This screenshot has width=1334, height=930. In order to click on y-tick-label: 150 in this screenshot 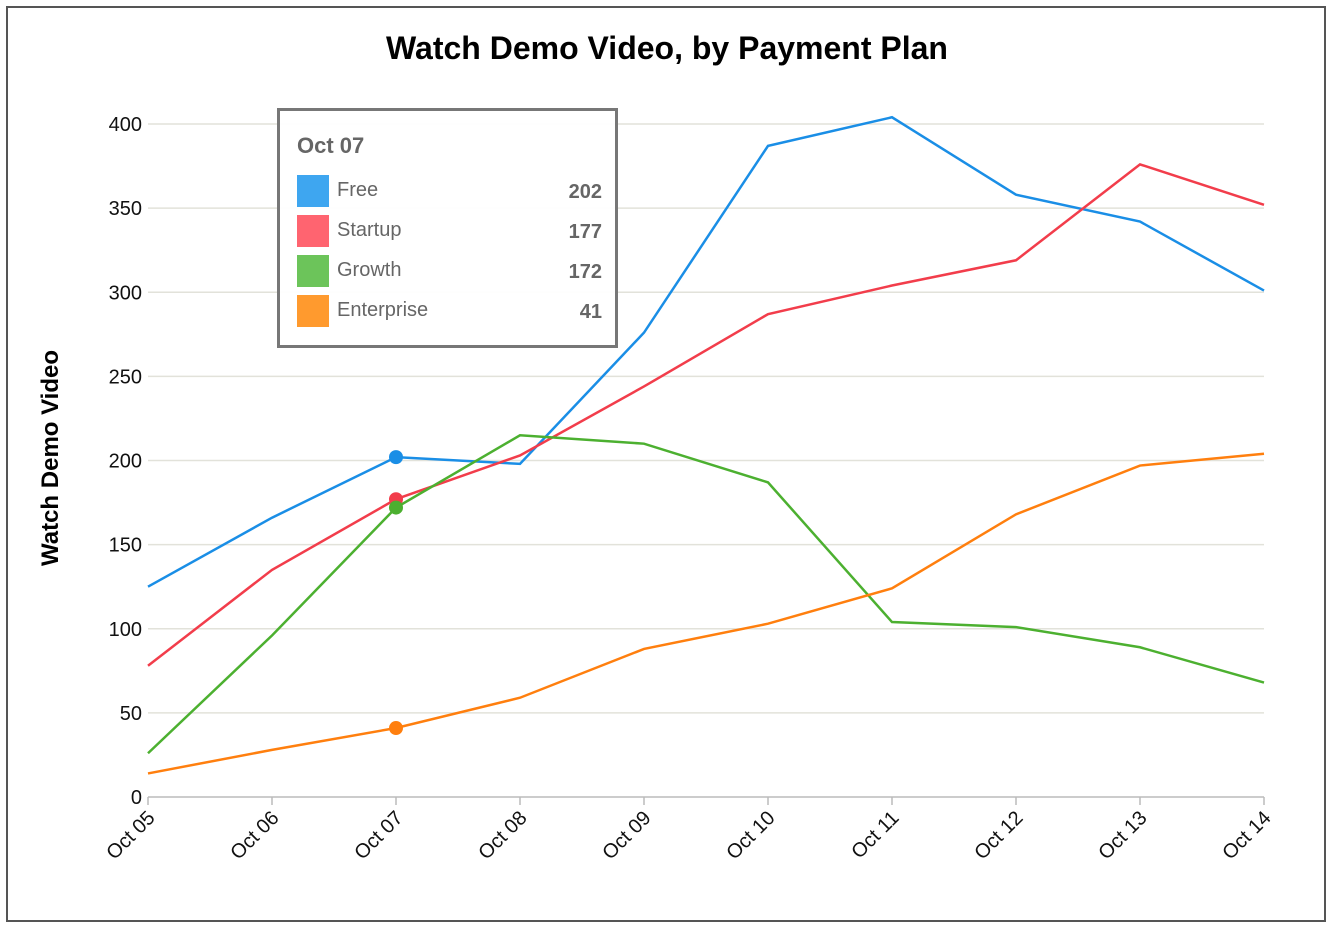, I will do `click(125, 546)`.